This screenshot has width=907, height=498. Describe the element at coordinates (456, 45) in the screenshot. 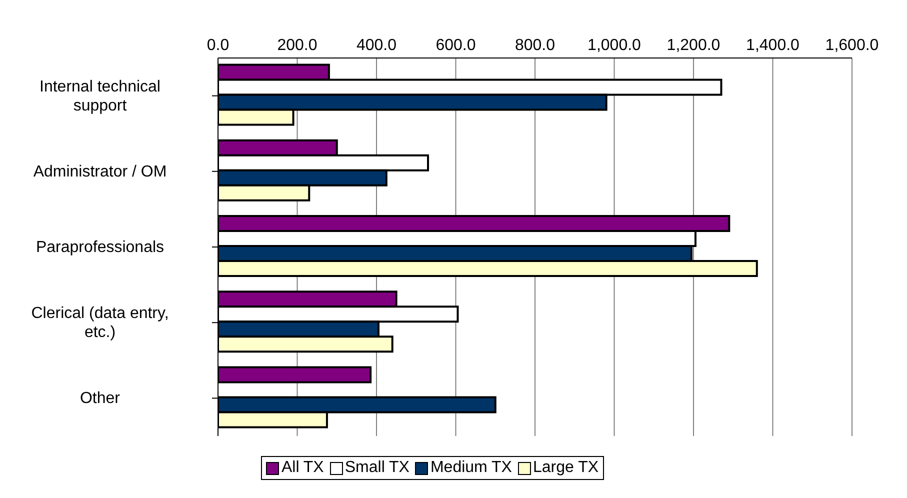

I see `x-tick-label: 600.0` at that location.